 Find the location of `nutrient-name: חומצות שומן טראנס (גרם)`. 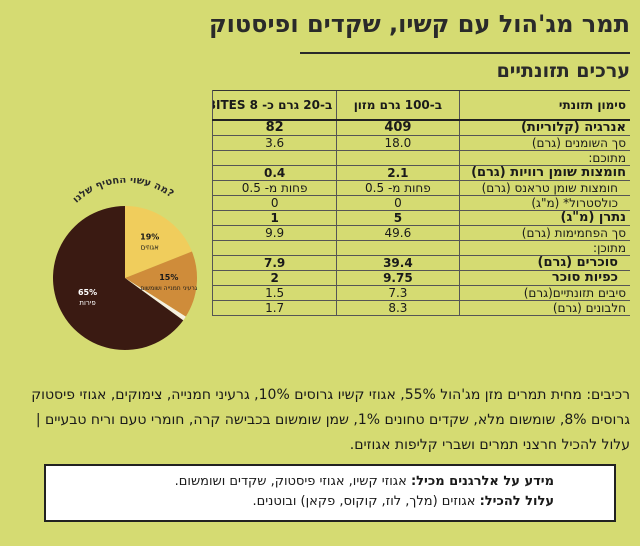

nutrient-name: חומצות שומן טראנס (גרם) is located at coordinates (544, 188).